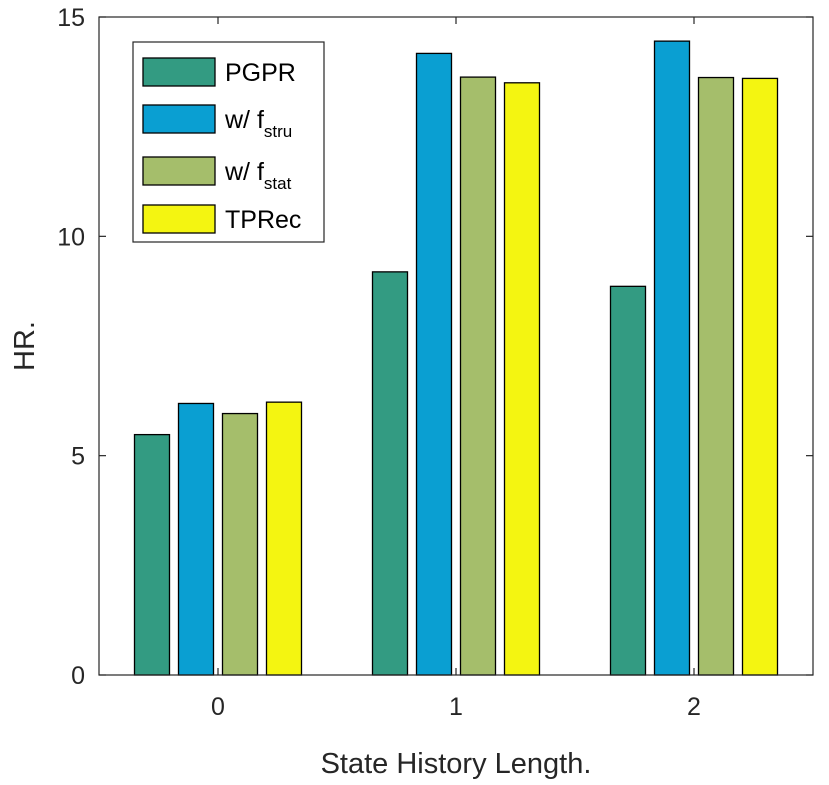 The width and height of the screenshot is (829, 785). Describe the element at coordinates (456, 764) in the screenshot. I see `x-axis-label: State History Length.` at that location.